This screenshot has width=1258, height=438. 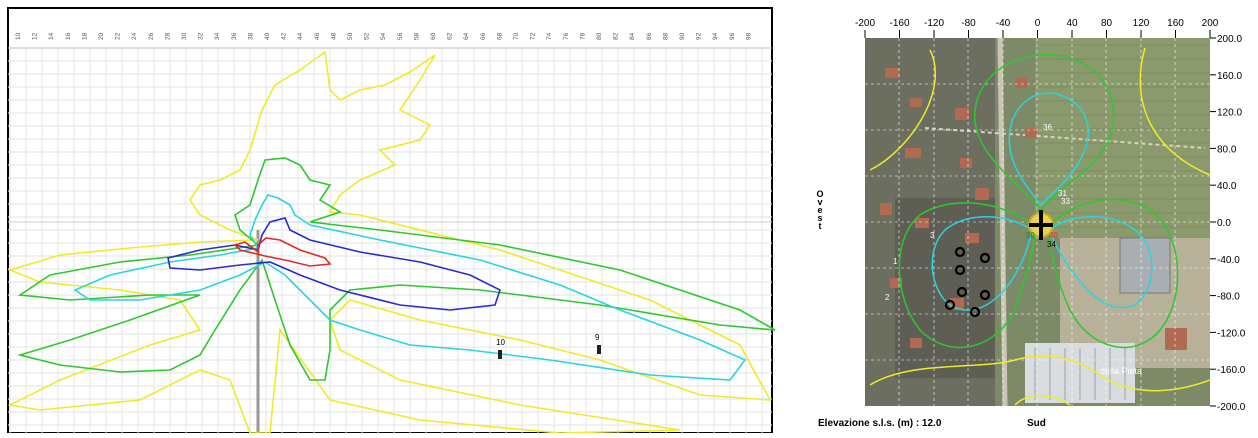 What do you see at coordinates (300, 36) in the screenshot?
I see `ruler-label: 44` at bounding box center [300, 36].